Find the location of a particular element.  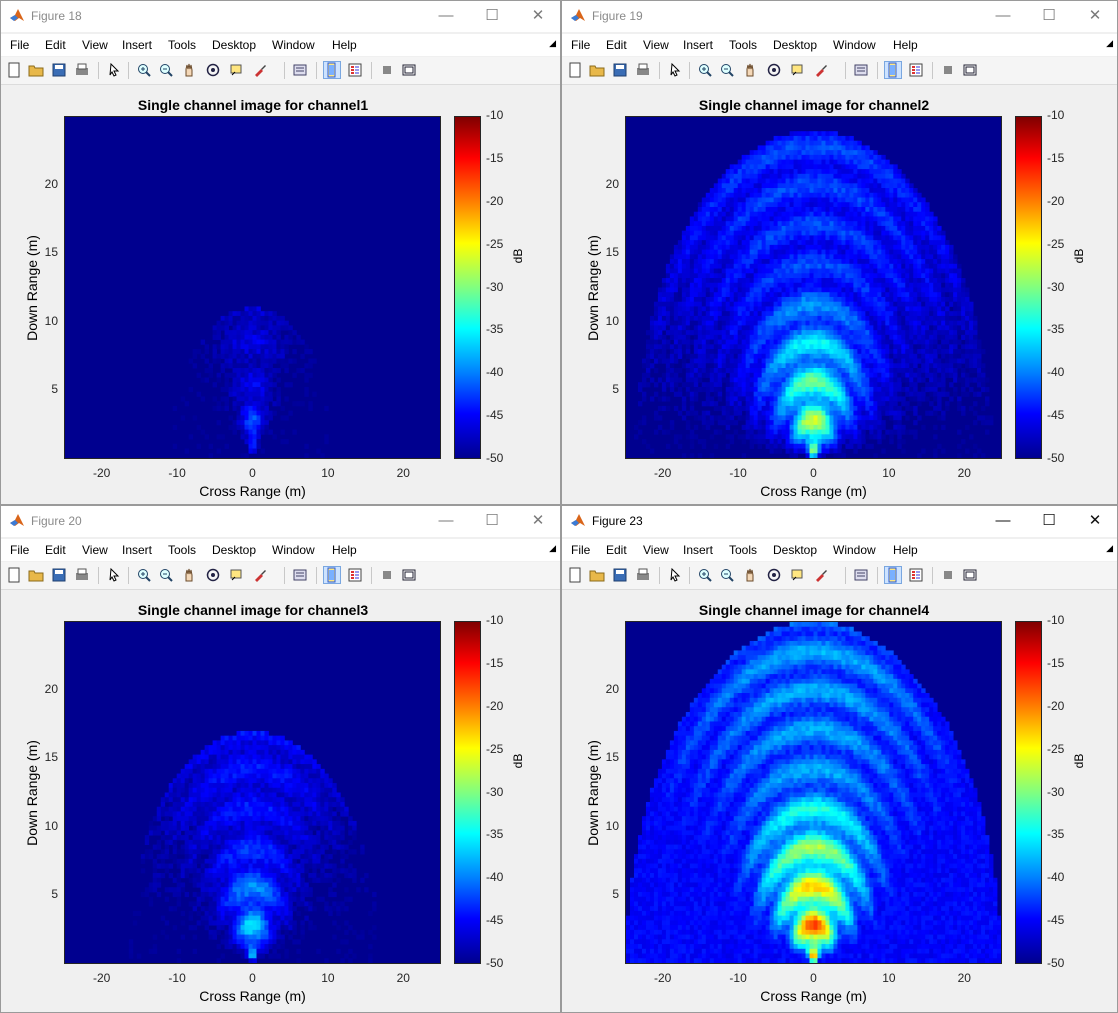

title-bar: Figure 18— ☐ ✕ is located at coordinates (280, 16).